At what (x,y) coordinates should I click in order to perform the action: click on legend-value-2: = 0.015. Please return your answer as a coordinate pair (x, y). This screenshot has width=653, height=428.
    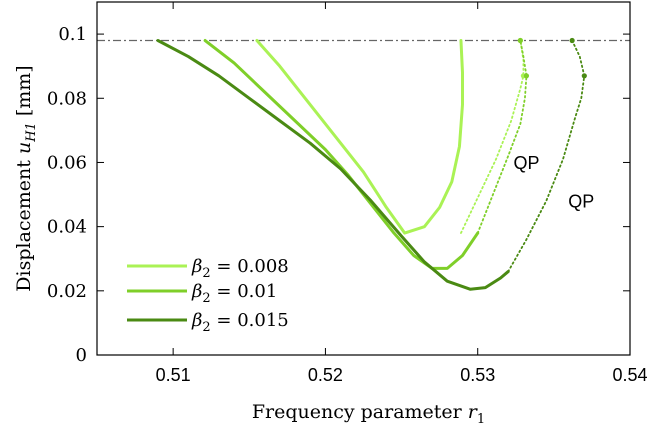
    Looking at the image, I should click on (250, 320).